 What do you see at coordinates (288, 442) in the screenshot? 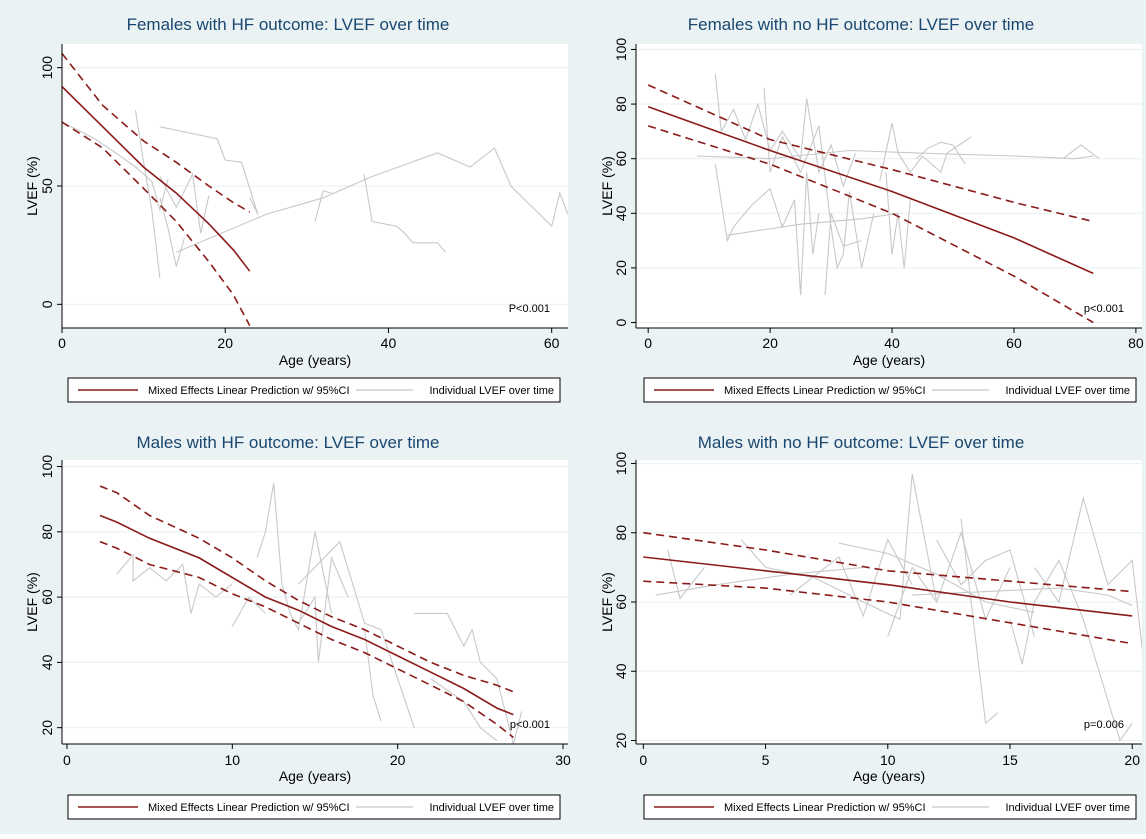
I see `chart-title: Males with HF outcome: LVEF over time` at bounding box center [288, 442].